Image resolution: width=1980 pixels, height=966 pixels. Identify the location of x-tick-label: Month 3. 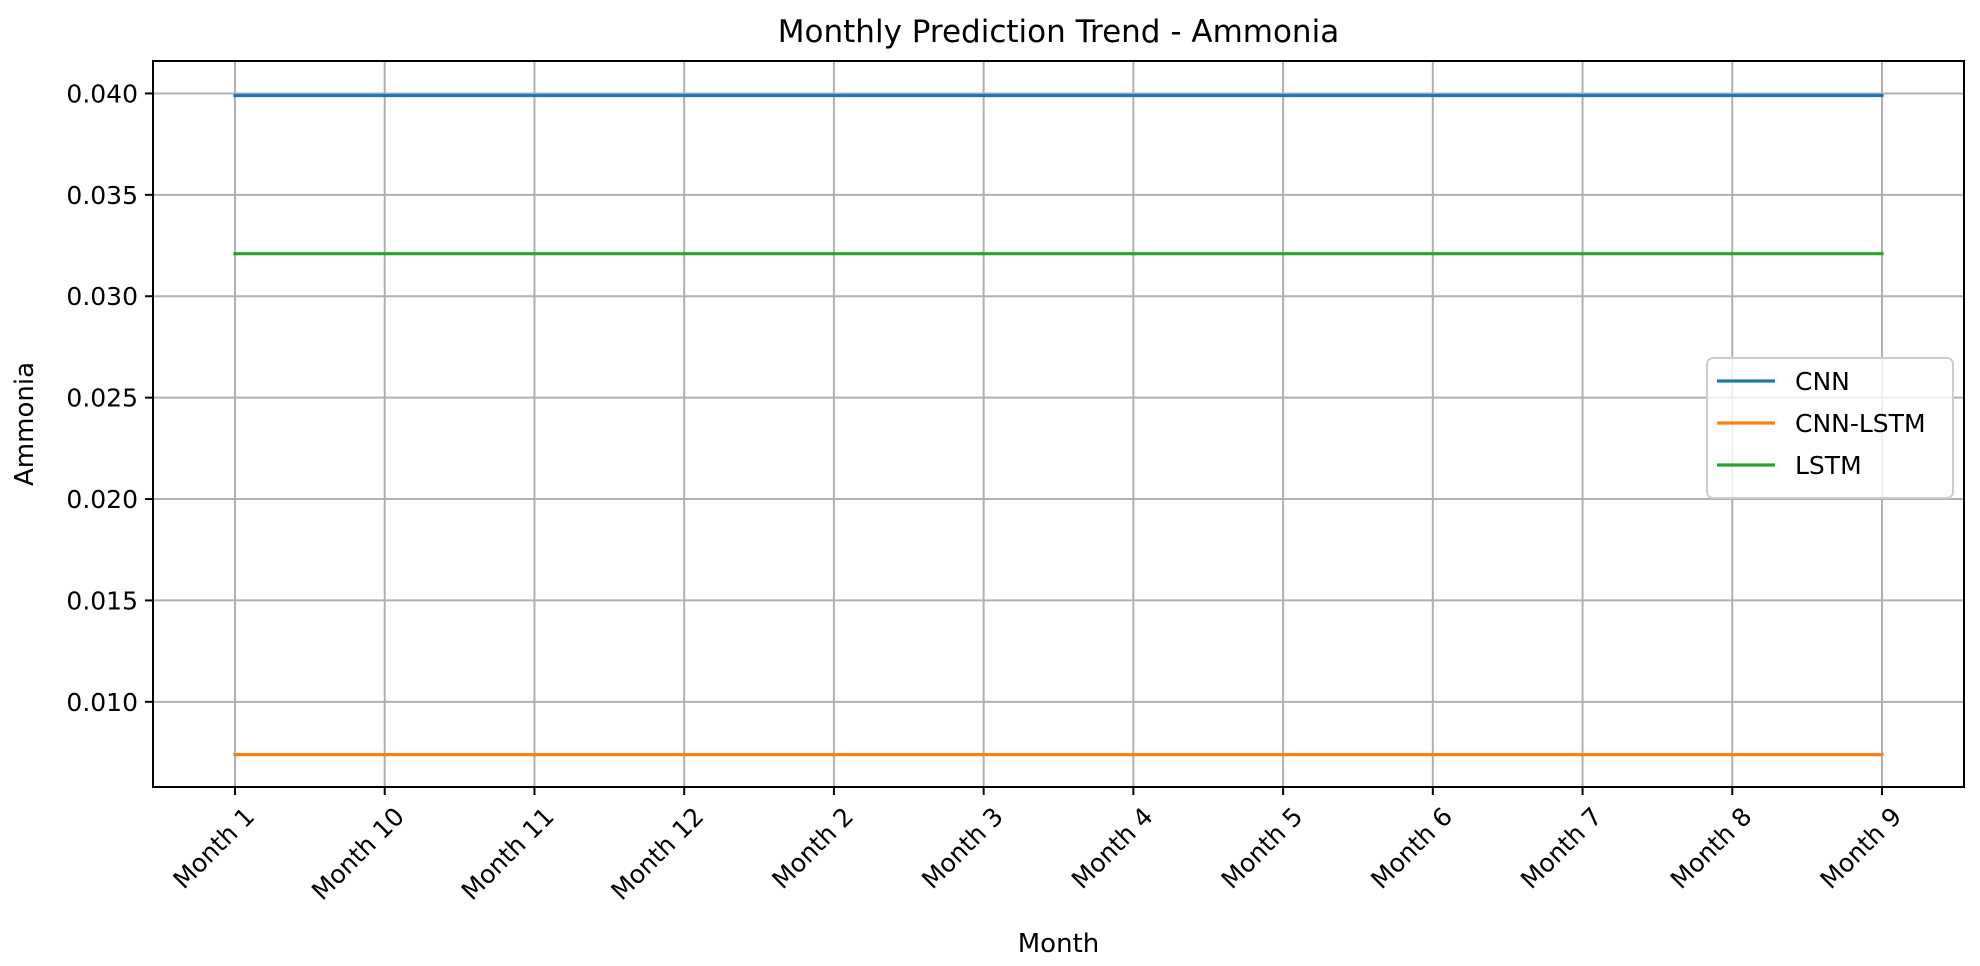
(962, 848).